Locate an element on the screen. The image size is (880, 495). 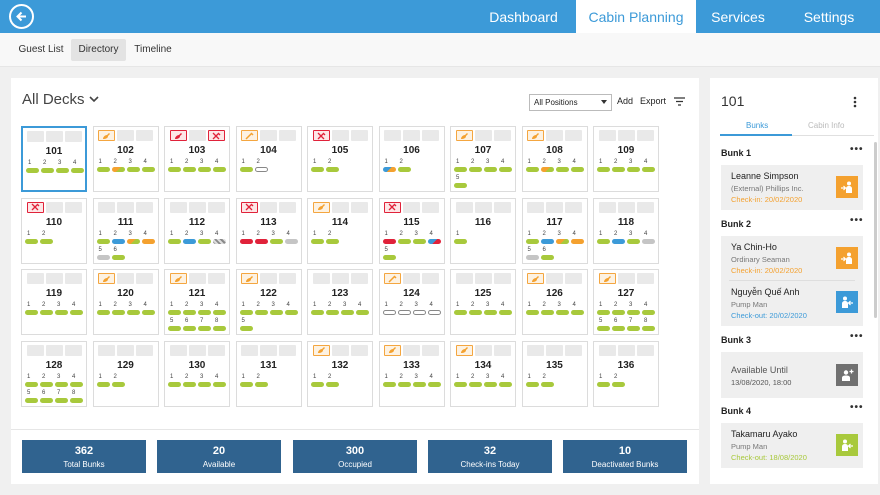
nav-tab-cabin-planning: Cabin Planning is located at coordinates (636, 16).